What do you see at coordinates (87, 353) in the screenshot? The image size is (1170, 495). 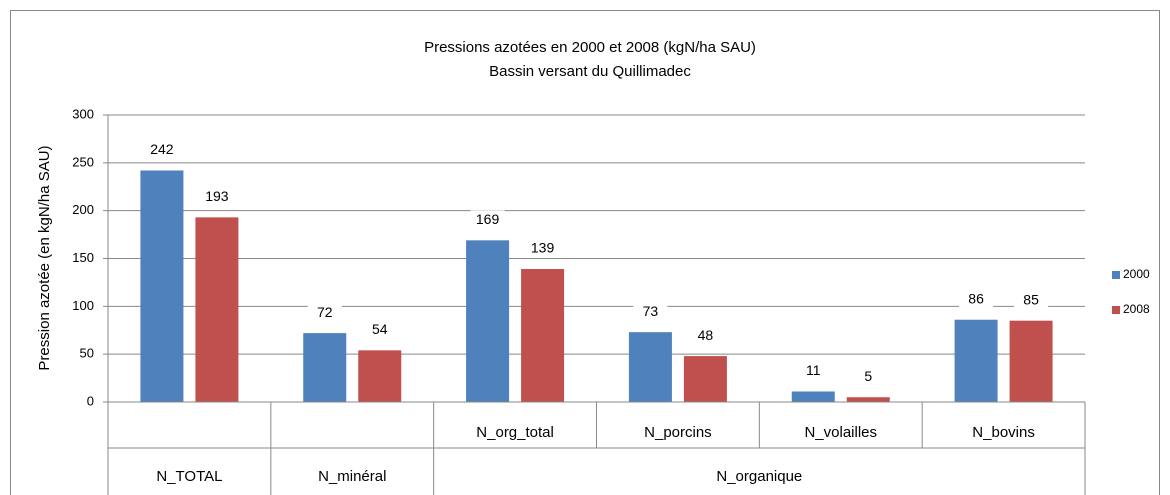 I see `y-tick-label: 50` at bounding box center [87, 353].